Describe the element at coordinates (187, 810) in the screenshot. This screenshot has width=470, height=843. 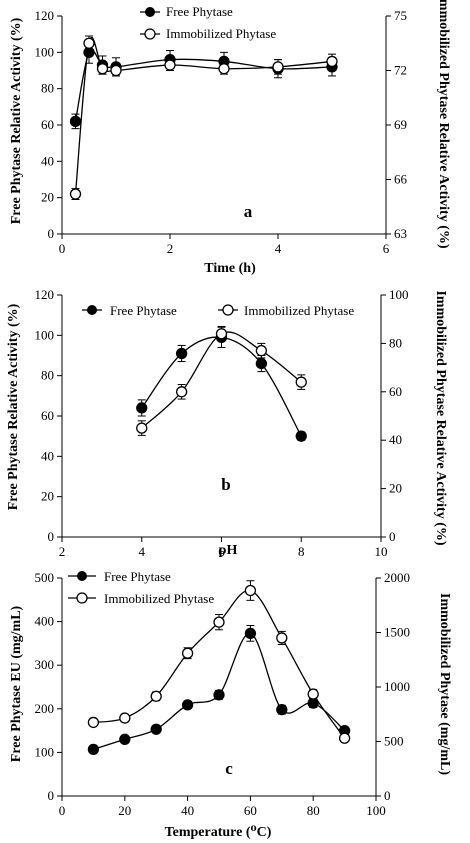
I see `x-tick-label: 40` at that location.